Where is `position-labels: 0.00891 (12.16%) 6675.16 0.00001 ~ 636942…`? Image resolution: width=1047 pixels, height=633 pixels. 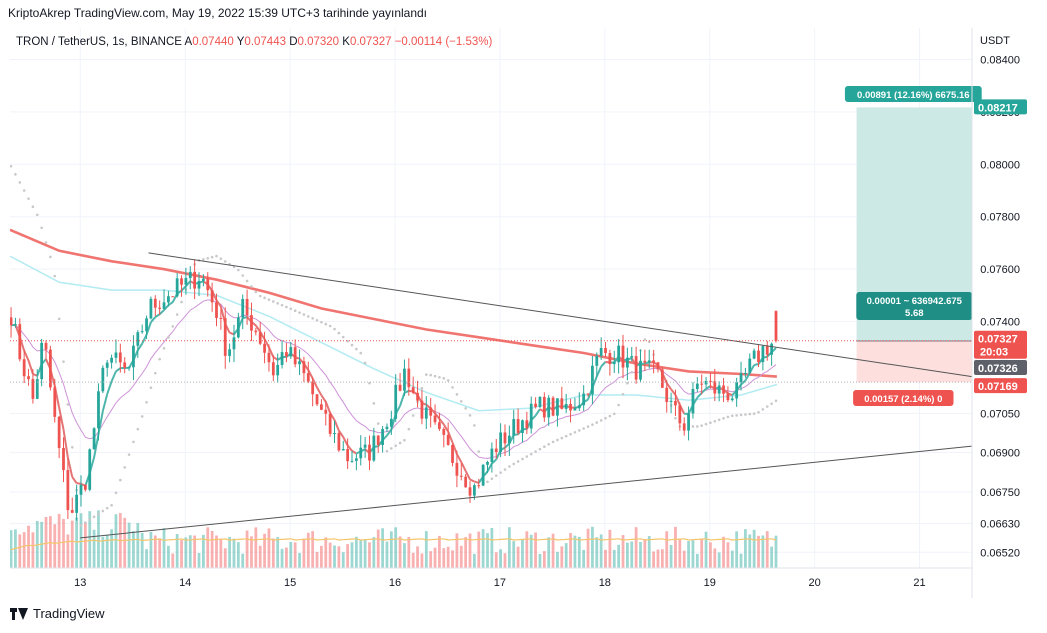 position-labels: 0.00891 (12.16%) 6675.16 0.00001 ~ 636942… is located at coordinates (913, 246).